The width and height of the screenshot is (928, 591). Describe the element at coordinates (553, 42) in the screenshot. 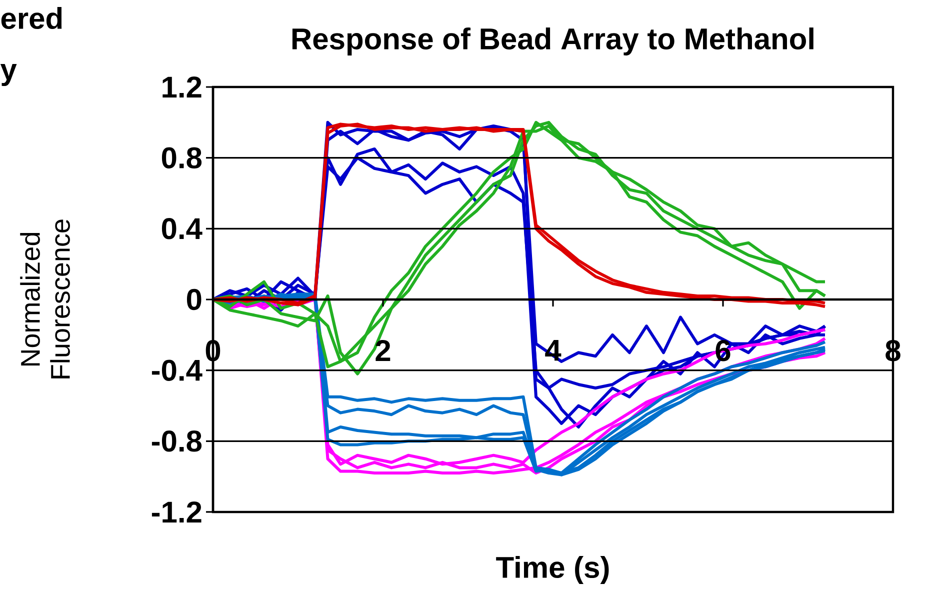

I see `chart-title: Response of Bead Array to Methanol` at that location.